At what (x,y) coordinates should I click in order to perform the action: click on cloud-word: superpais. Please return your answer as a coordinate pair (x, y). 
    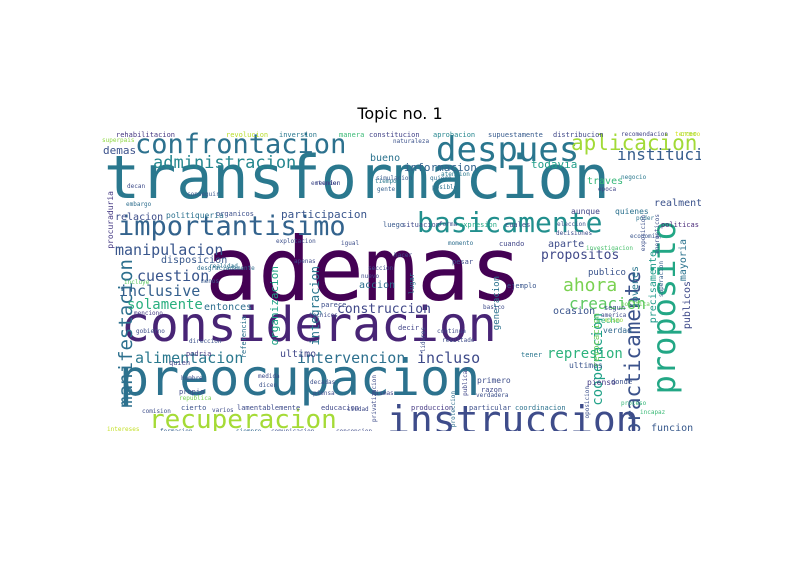
    Looking at the image, I should click on (118, 140).